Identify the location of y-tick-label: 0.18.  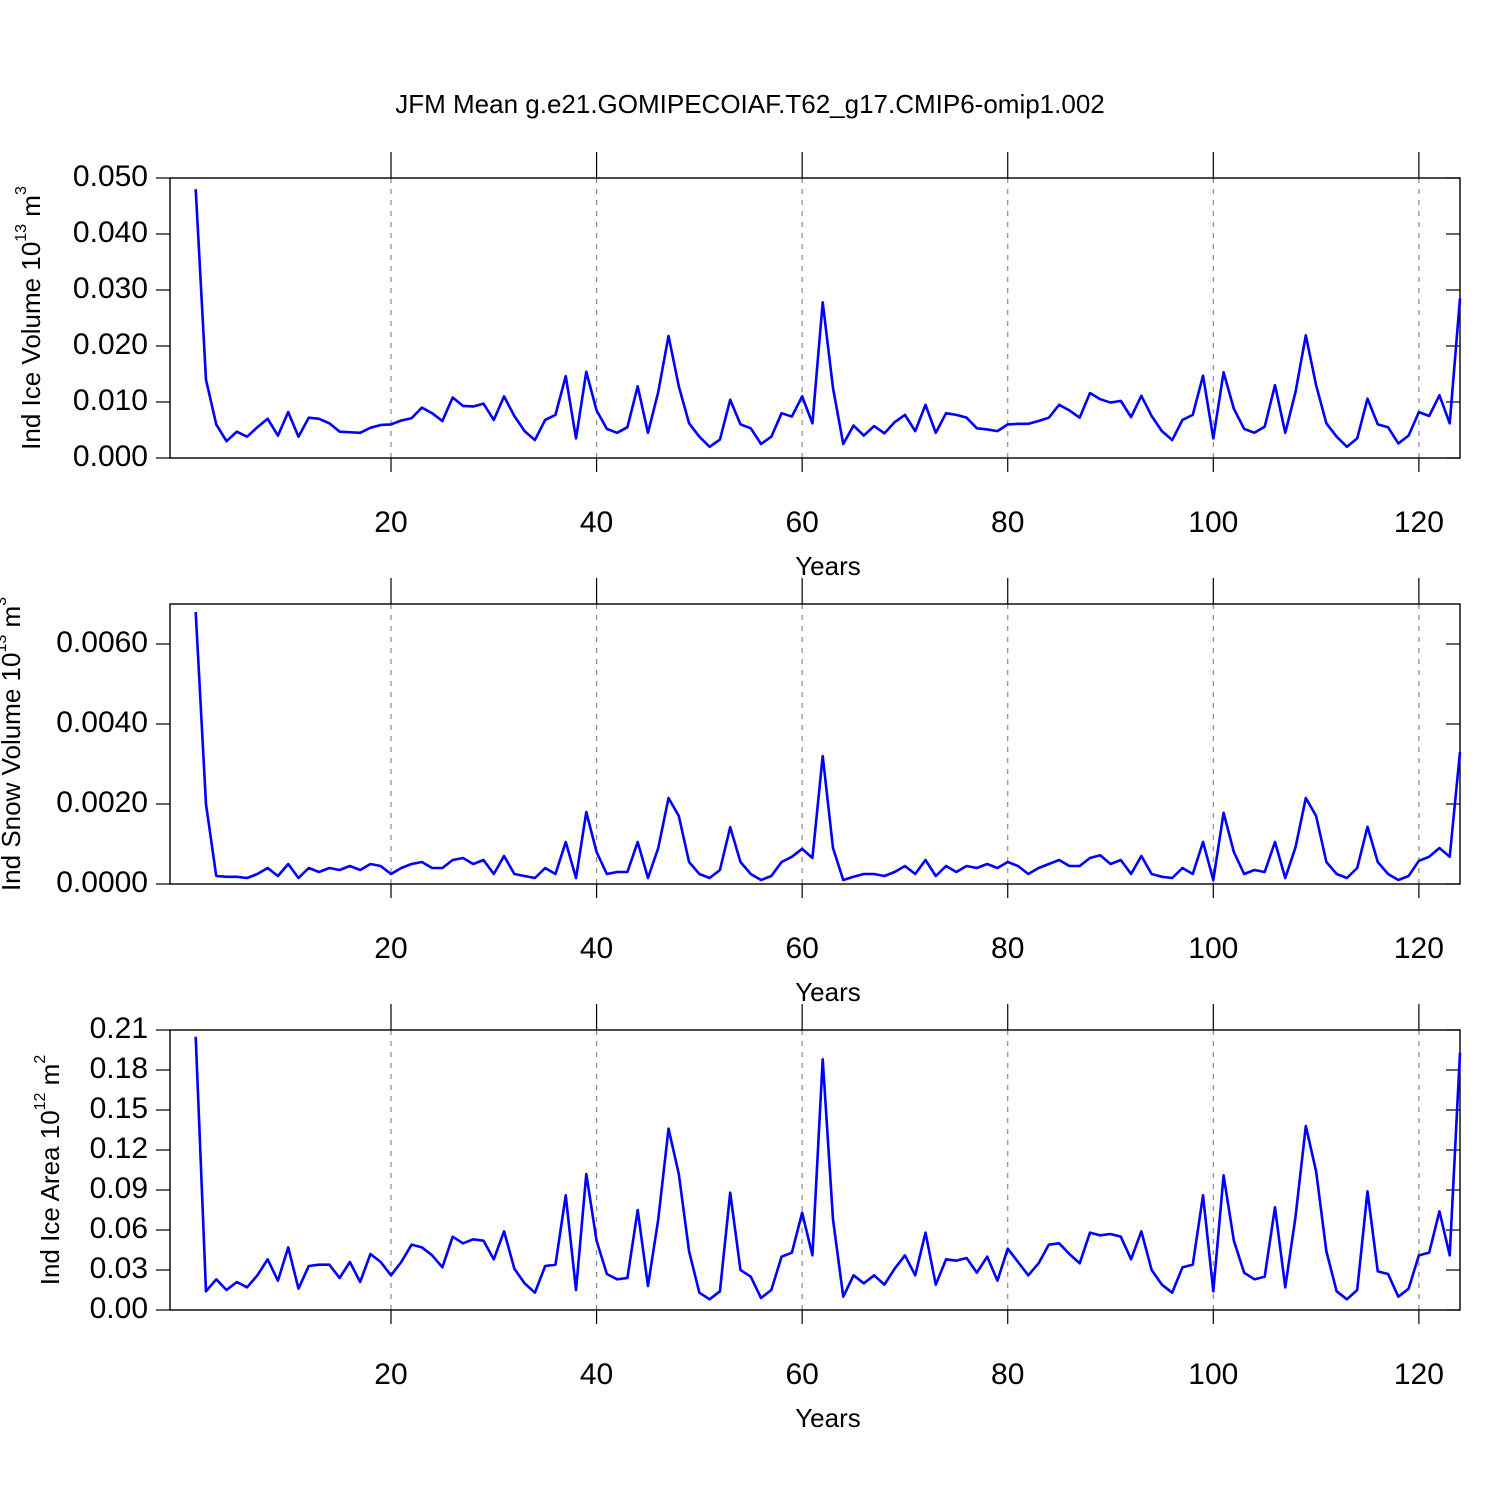
(119, 1068).